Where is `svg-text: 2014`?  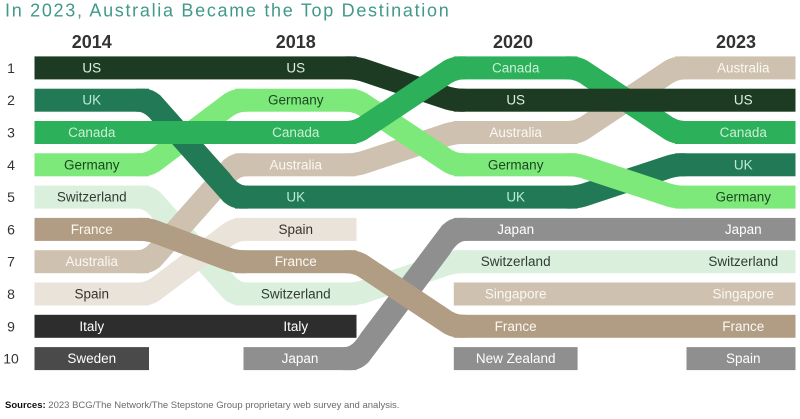 svg-text: 2014 is located at coordinates (92, 42).